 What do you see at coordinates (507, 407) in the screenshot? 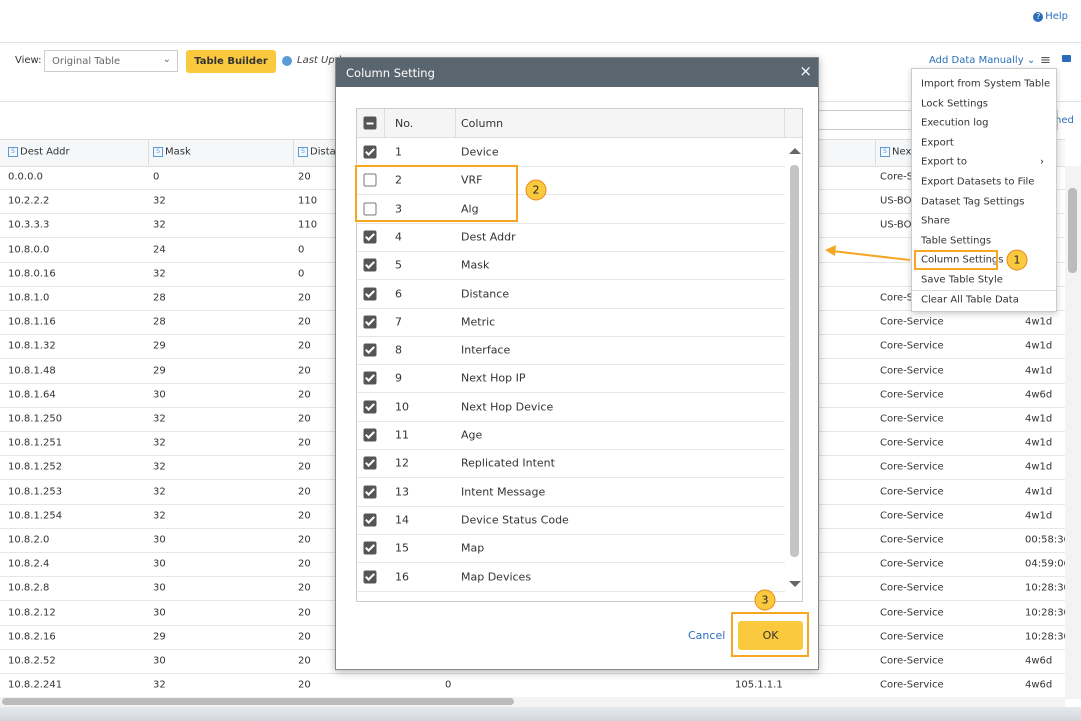
I see `column-name: Next Hop Device` at bounding box center [507, 407].